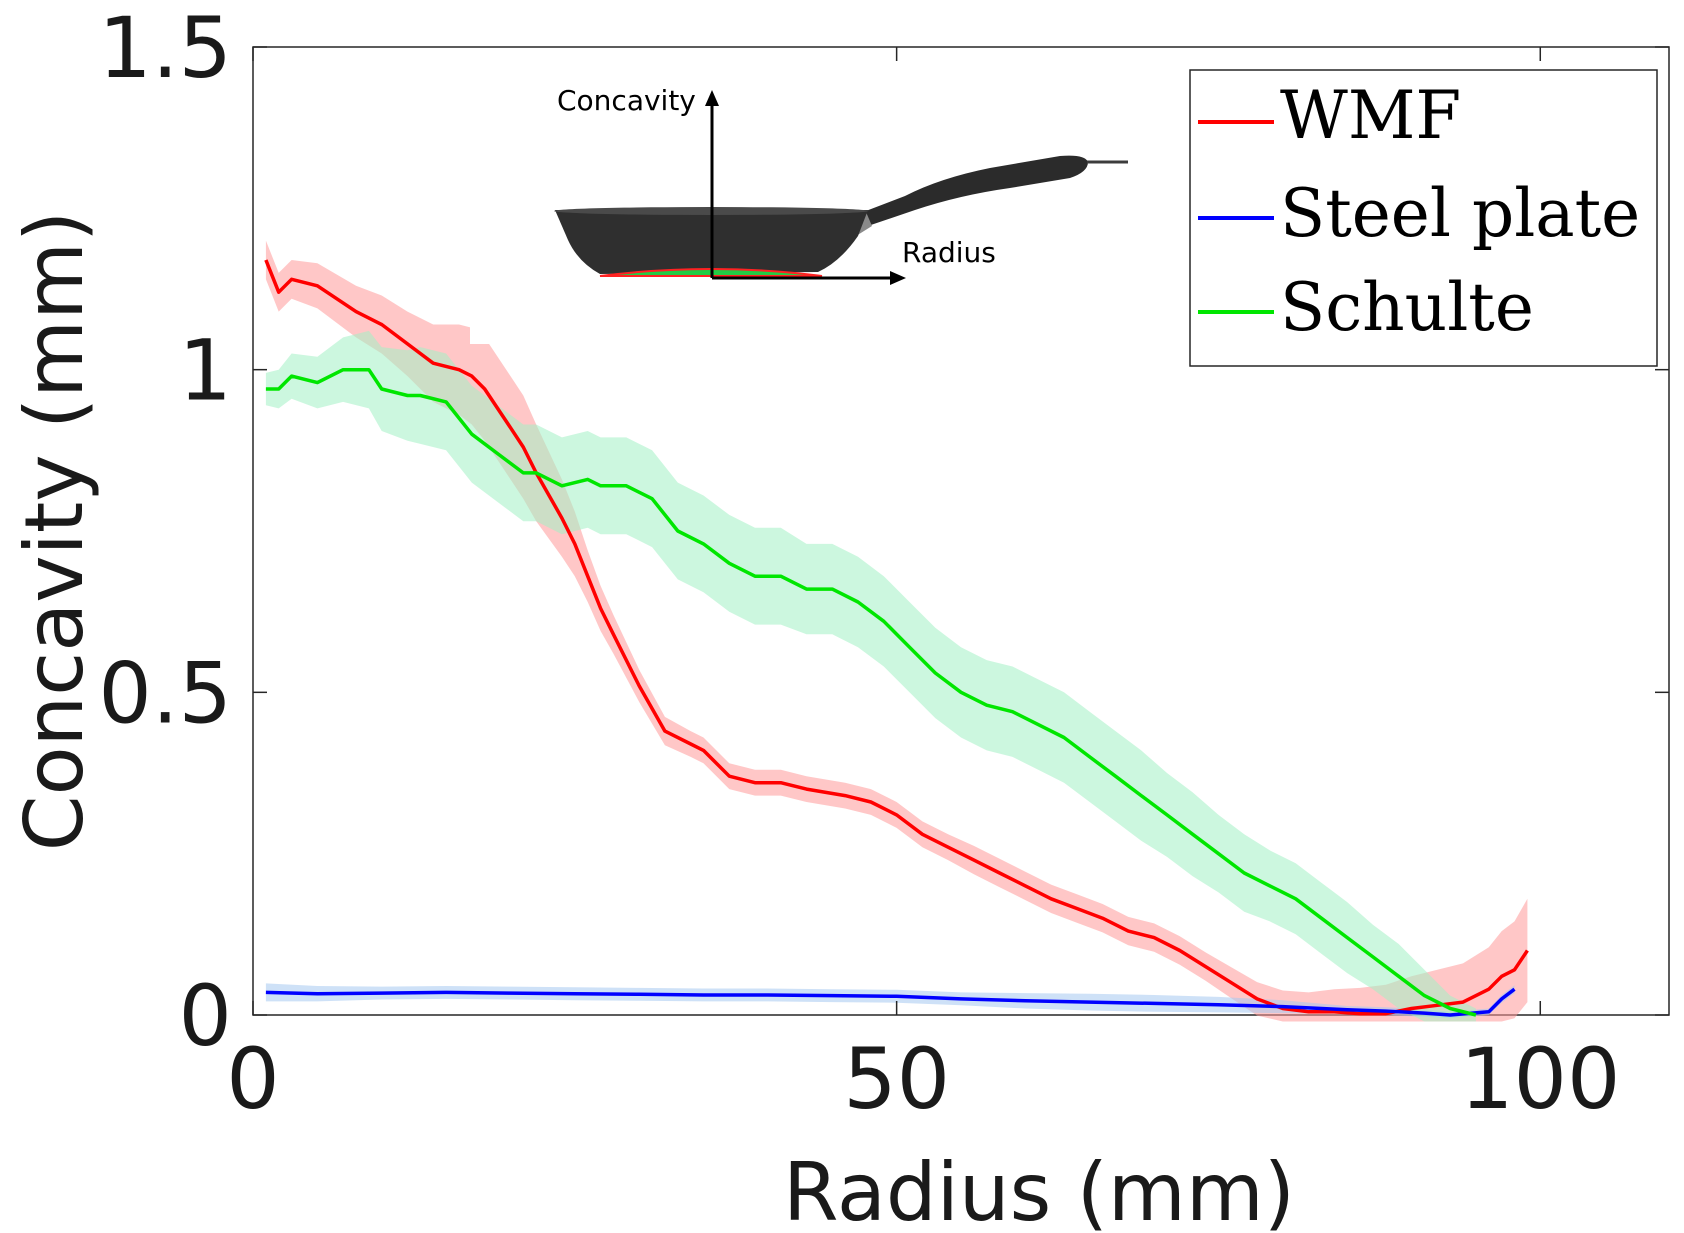 Image resolution: width=1684 pixels, height=1233 pixels. Describe the element at coordinates (949, 252) in the screenshot. I see `inset-radius-label: Radius` at that location.